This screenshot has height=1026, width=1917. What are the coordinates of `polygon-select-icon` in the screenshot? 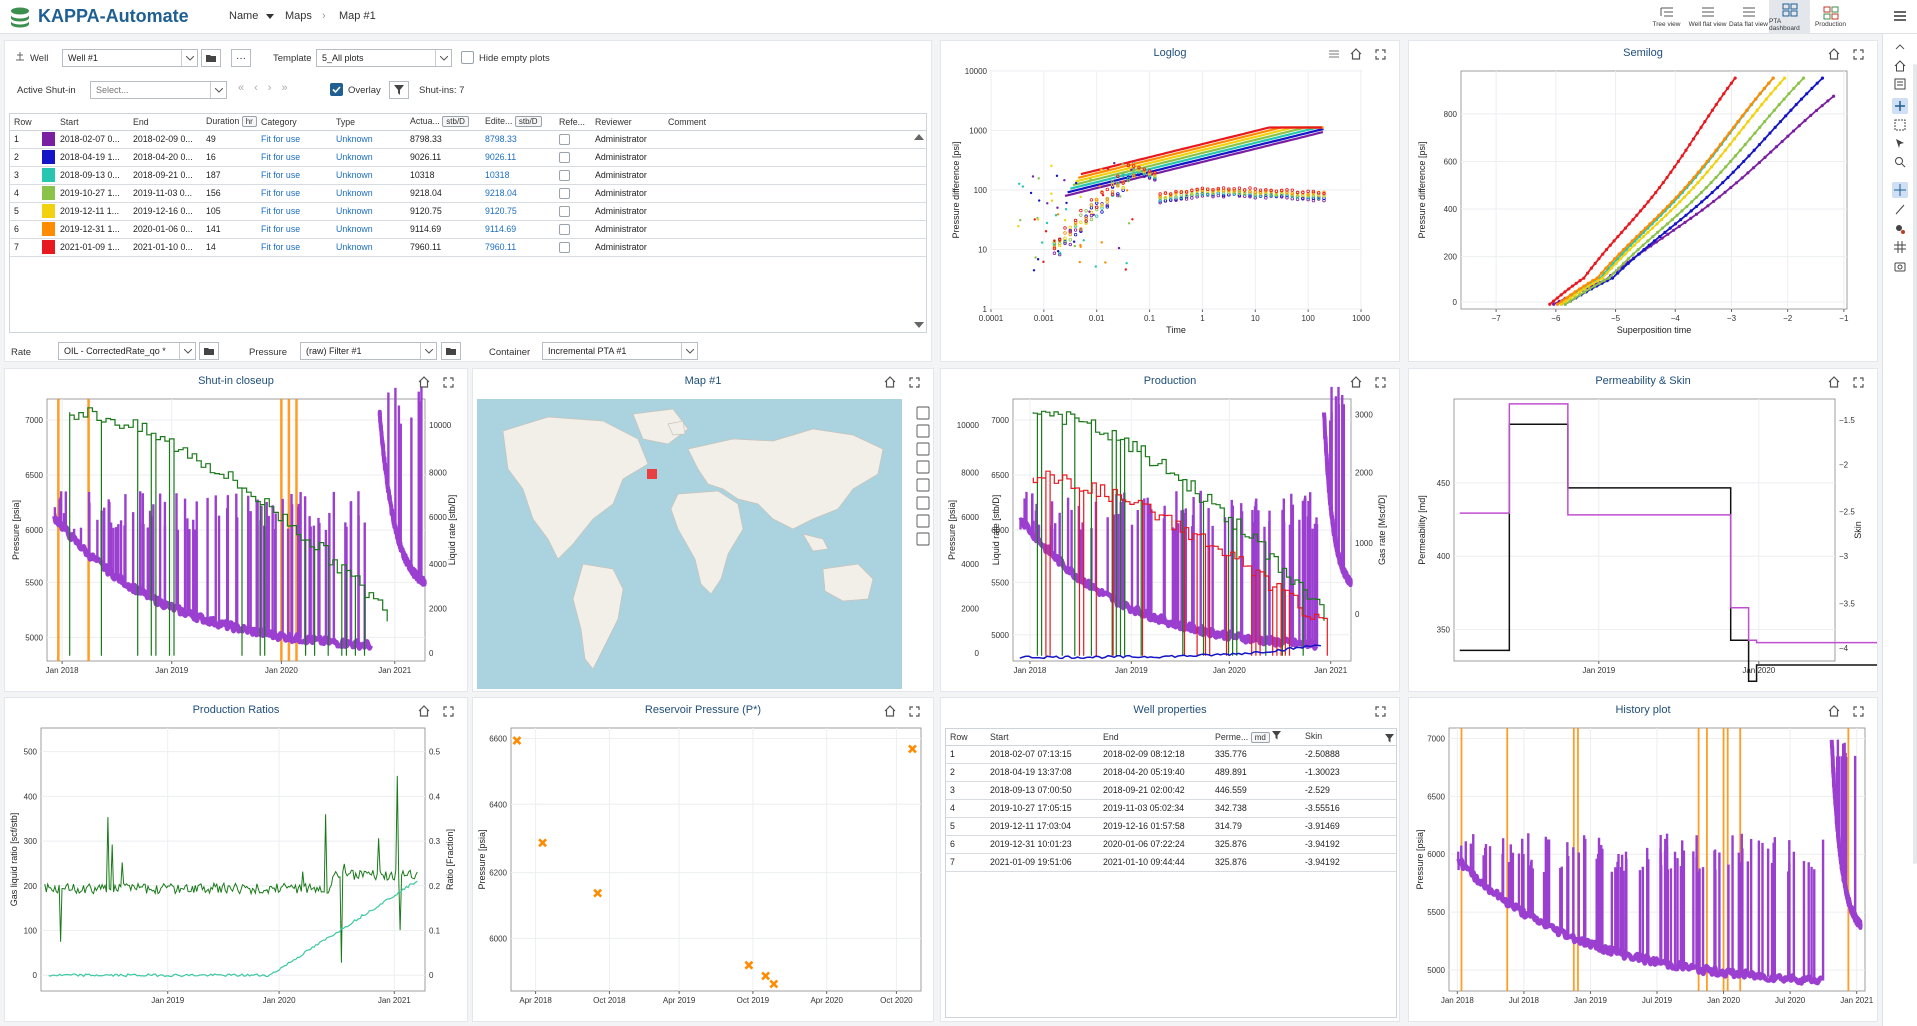 It's located at (923, 431).